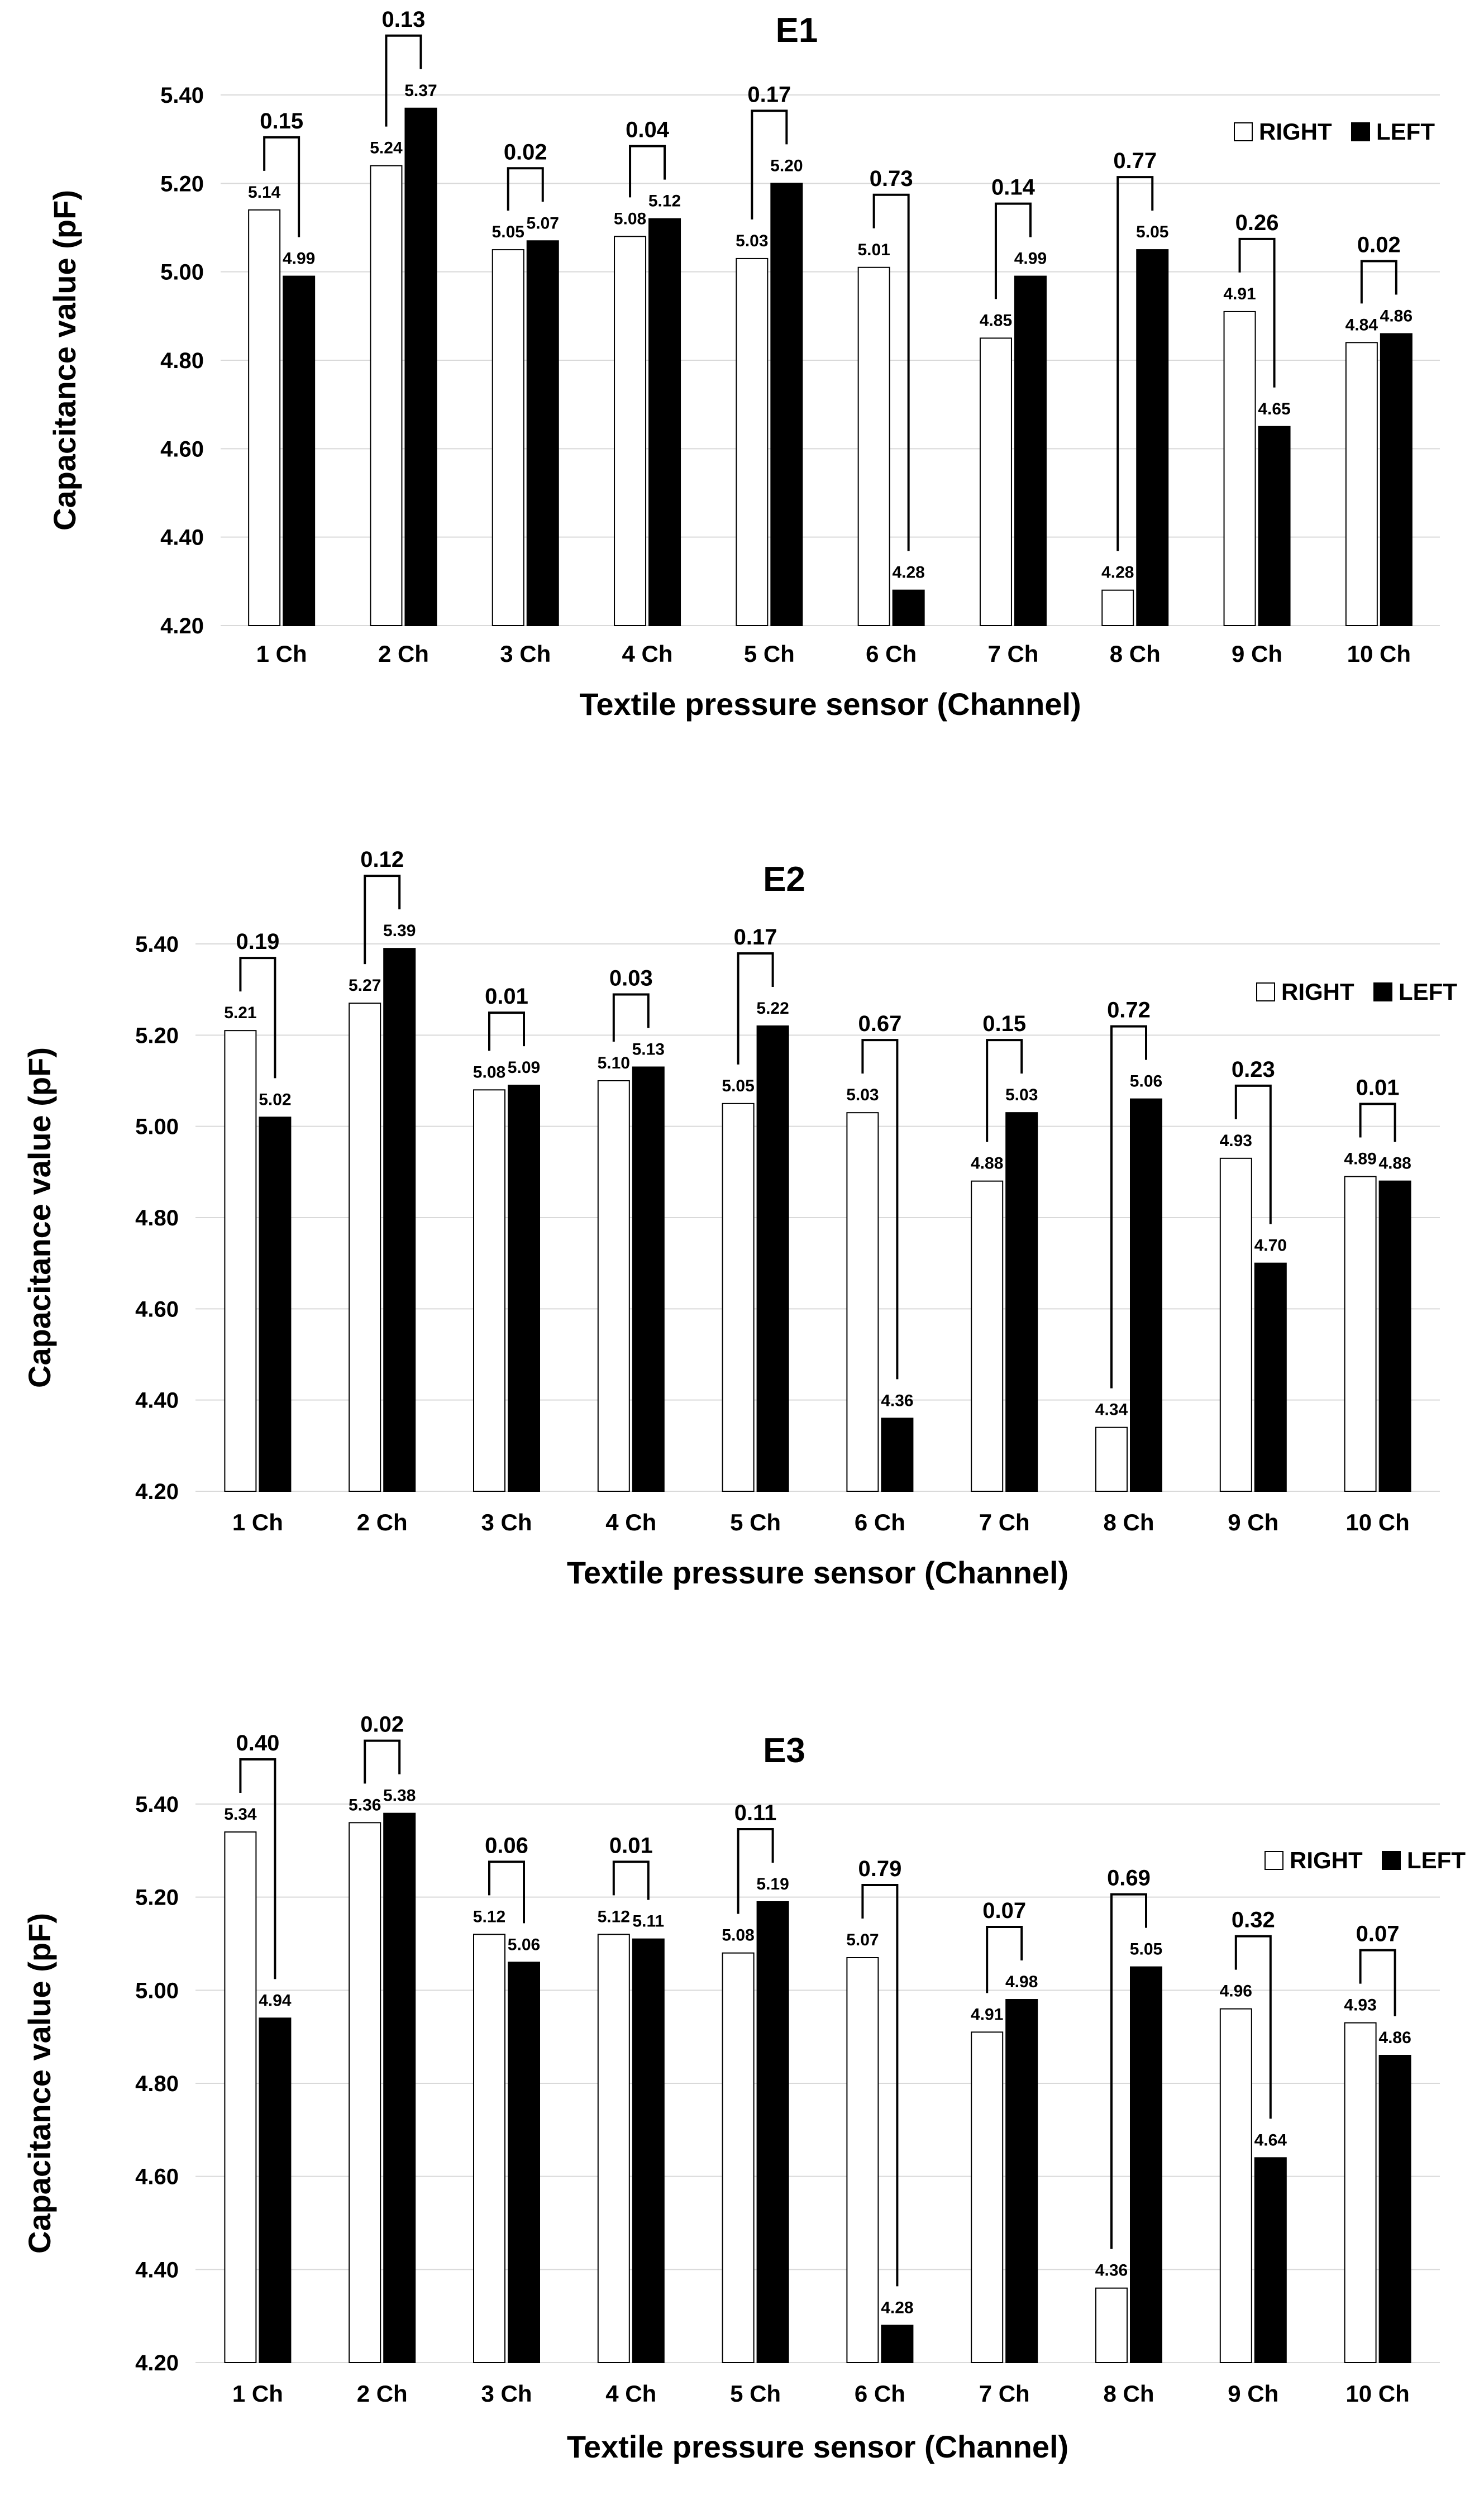 The image size is (1484, 2505). Describe the element at coordinates (1135, 654) in the screenshot. I see `x-tick-label: 8 Ch` at that location.